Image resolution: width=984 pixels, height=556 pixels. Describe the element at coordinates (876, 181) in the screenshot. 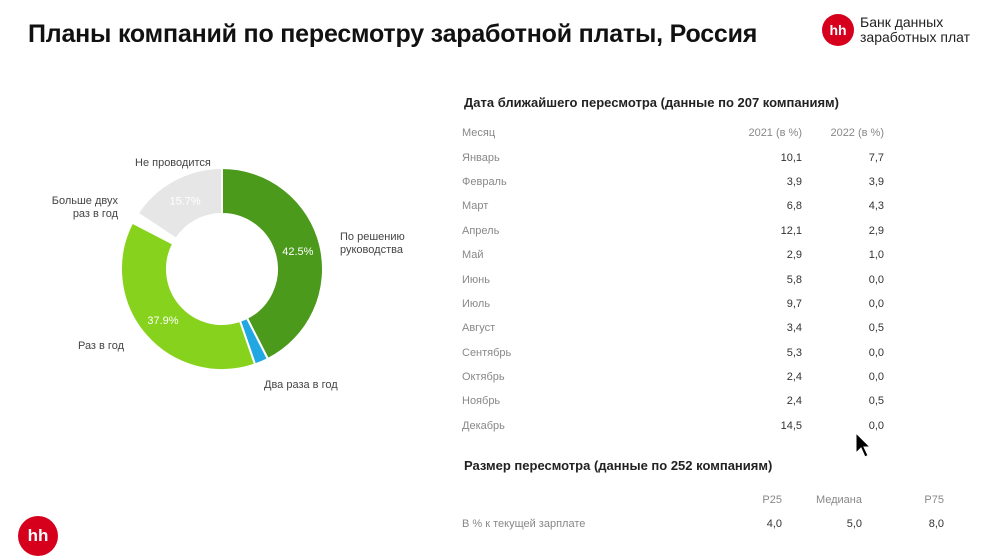

I see `value-2022-cell: 3,9` at that location.